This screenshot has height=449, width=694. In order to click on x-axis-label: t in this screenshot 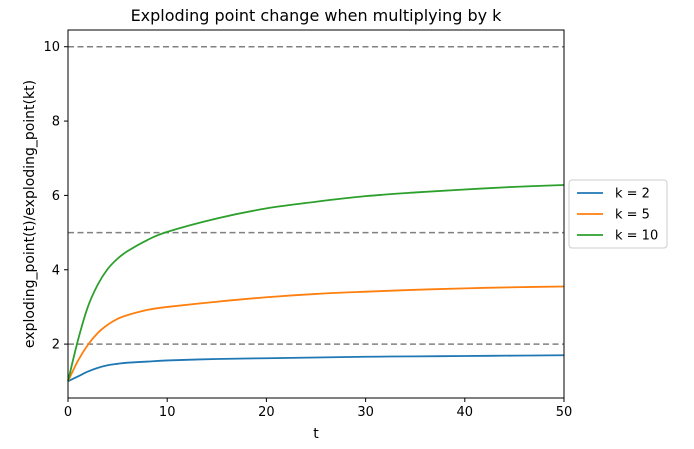, I will do `click(316, 434)`.